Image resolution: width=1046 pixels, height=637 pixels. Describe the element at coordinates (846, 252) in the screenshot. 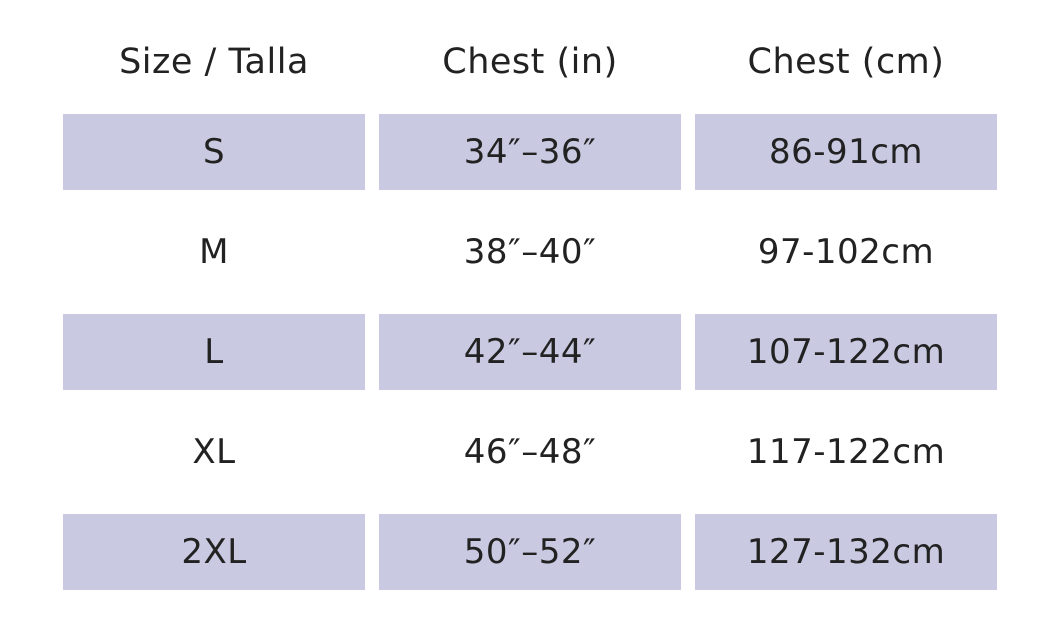

I see `table-cell: 97-102cm` at that location.